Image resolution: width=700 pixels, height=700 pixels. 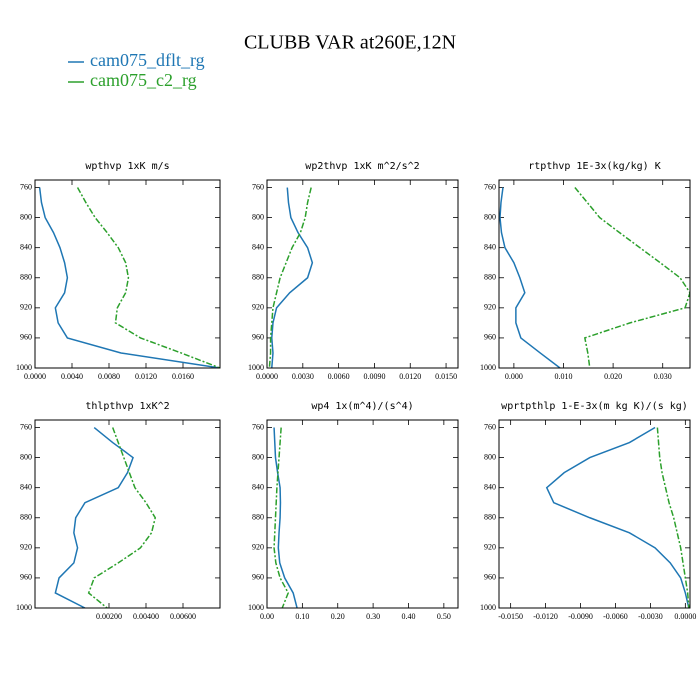 What do you see at coordinates (444, 616) in the screenshot?
I see `x-tick-label: 0.50` at bounding box center [444, 616].